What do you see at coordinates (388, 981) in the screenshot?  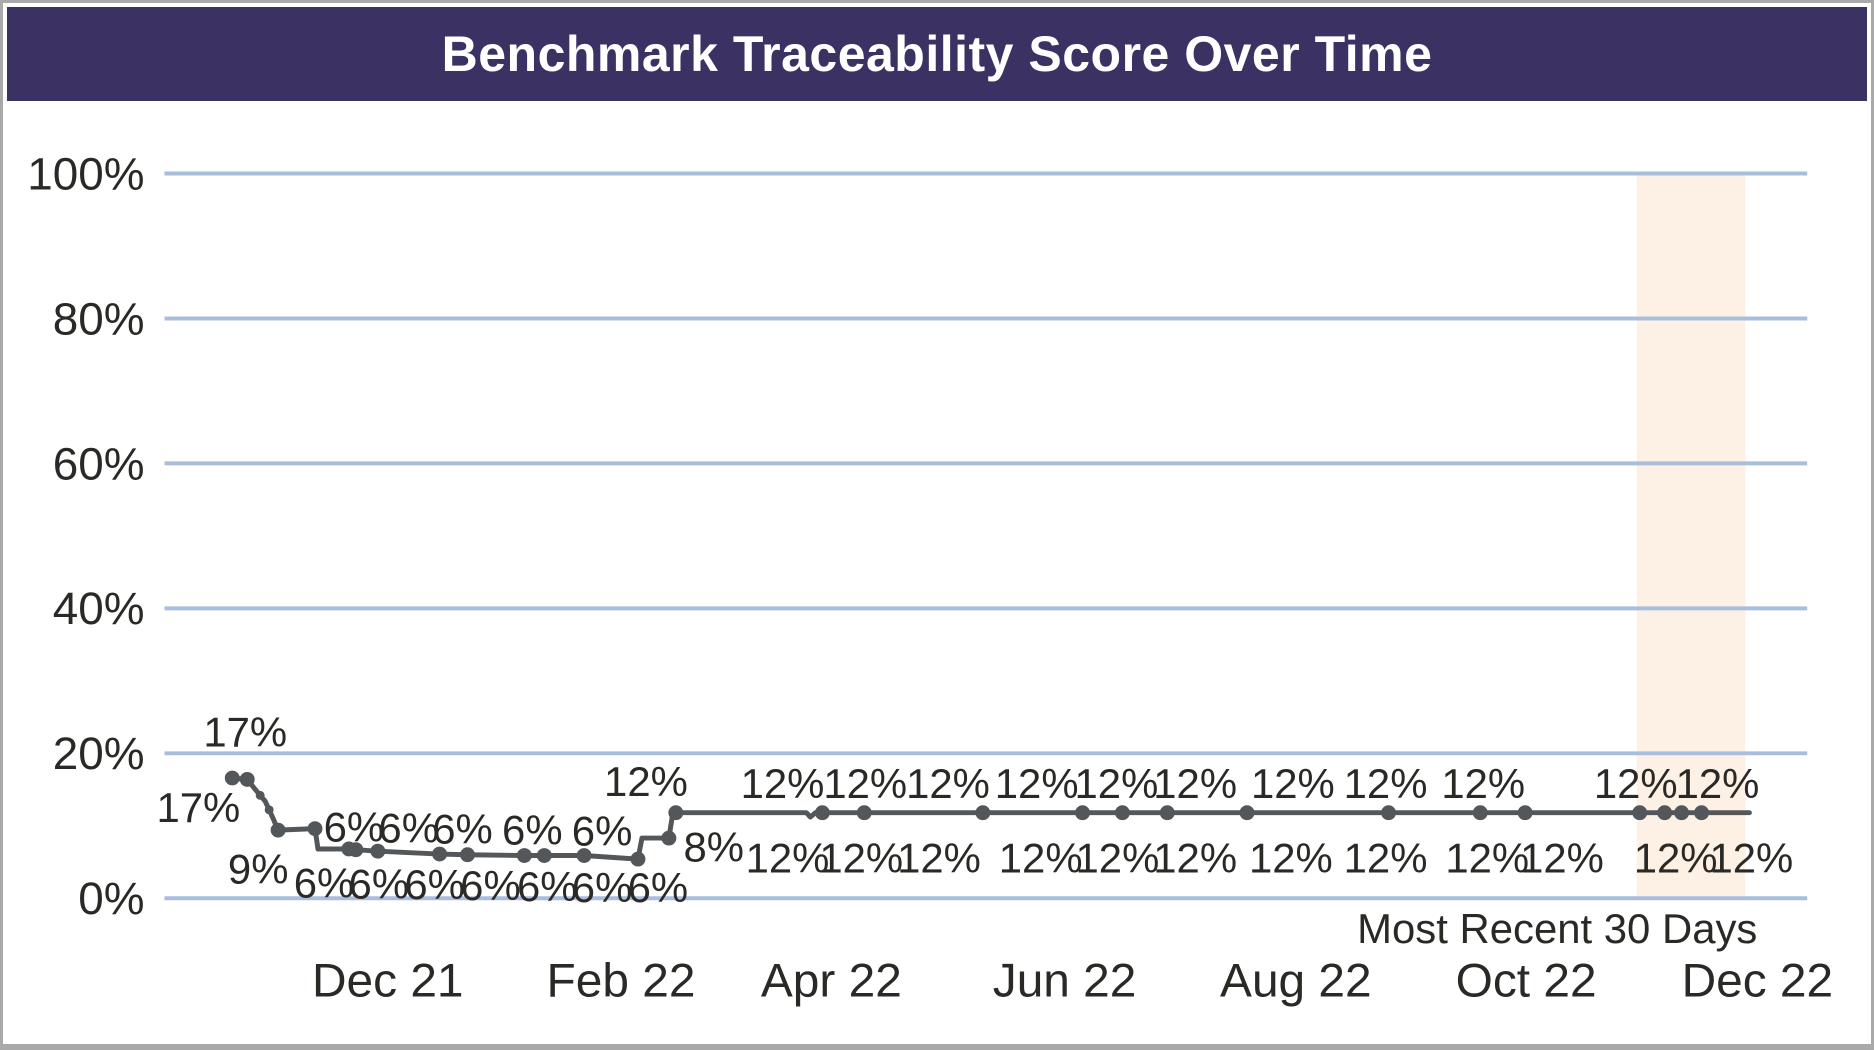 I see `x-tick-label: Dec 21` at bounding box center [388, 981].